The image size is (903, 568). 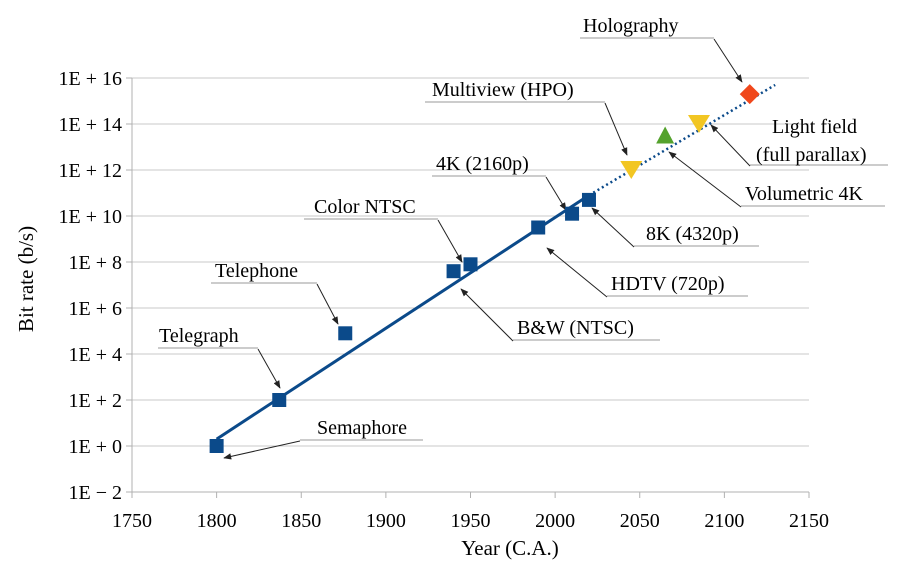 I want to click on x-axis-title: Year (C.A.), so click(x=510, y=548).